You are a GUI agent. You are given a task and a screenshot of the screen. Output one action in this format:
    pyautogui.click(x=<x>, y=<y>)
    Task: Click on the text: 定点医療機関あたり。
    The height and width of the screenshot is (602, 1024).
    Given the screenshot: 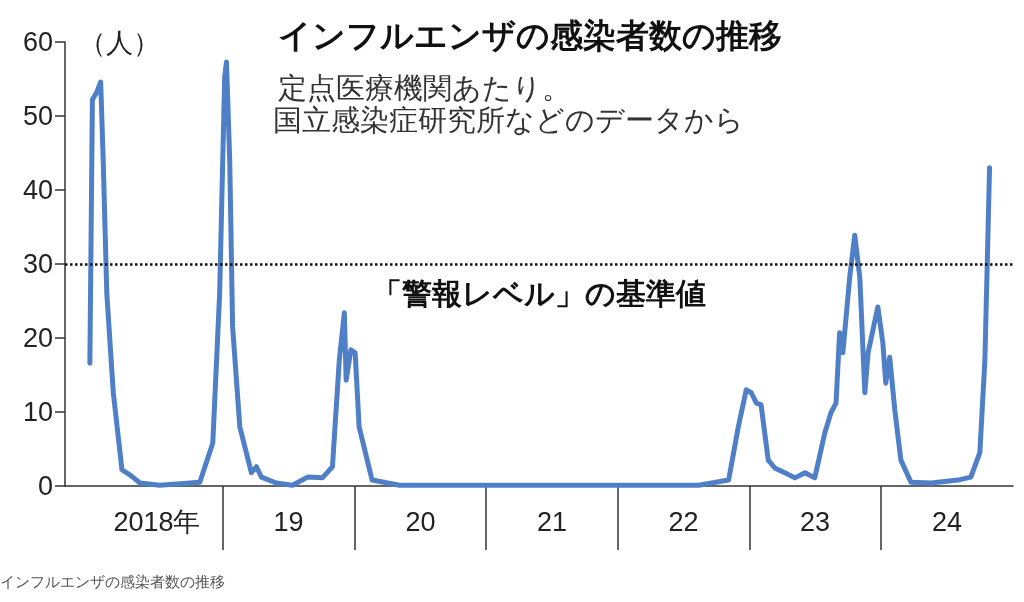 What is the action you would take?
    pyautogui.click(x=424, y=87)
    